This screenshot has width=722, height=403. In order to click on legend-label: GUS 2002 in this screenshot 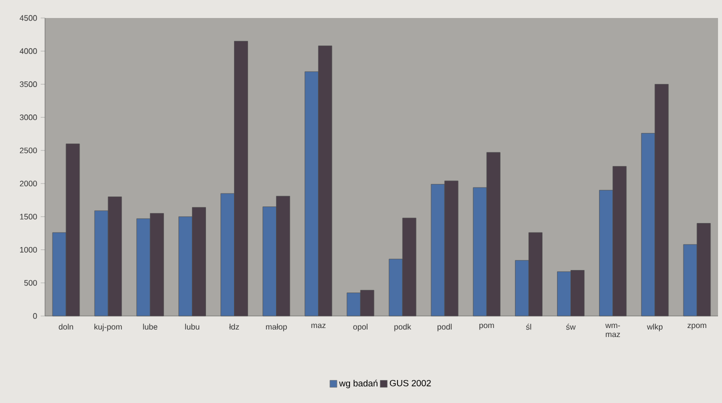, I will do `click(410, 383)`.